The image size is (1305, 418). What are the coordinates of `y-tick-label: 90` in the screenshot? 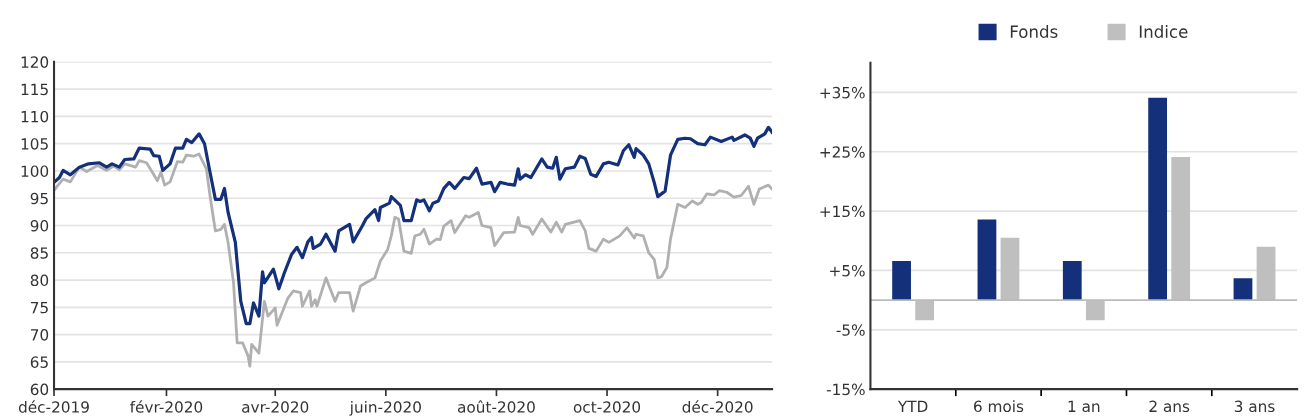 It's located at (39, 225).